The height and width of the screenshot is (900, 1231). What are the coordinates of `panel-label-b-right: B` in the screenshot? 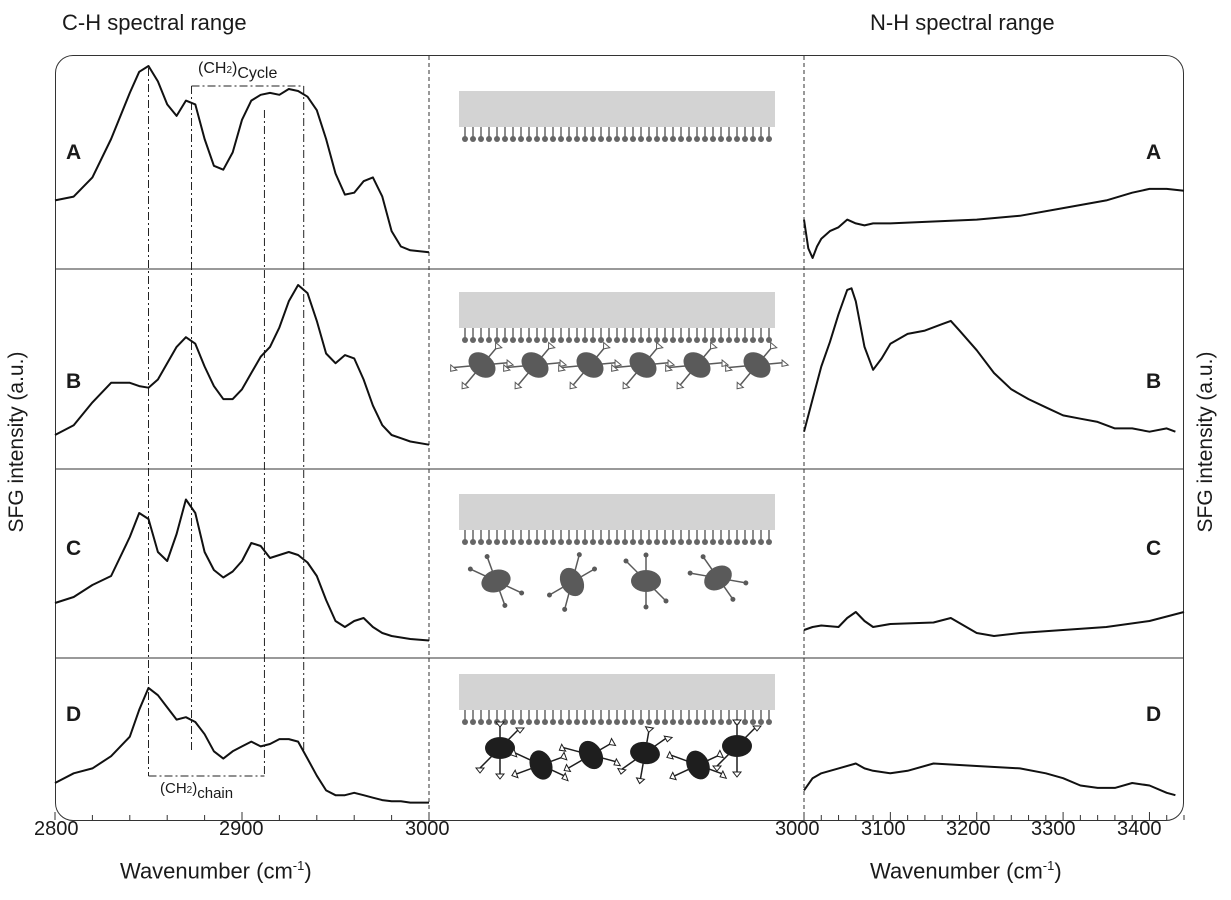 It's located at (1154, 381).